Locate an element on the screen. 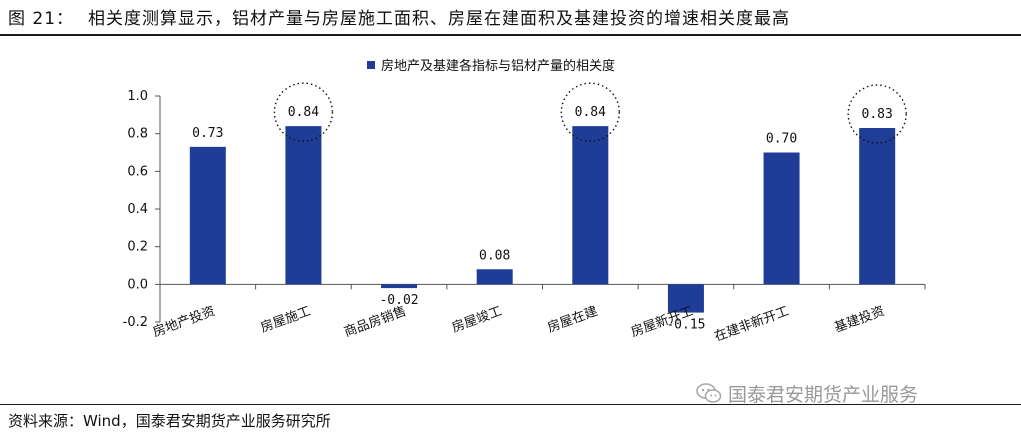  figure-title: 相关度测算显示，铝材产量与房屋施工面积、房屋在建面积及基建投资的增速相关度最高 is located at coordinates (439, 19).